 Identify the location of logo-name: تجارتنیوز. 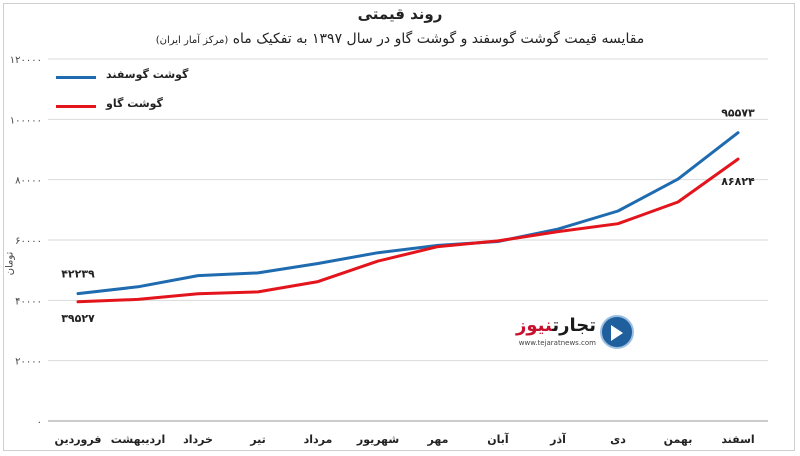
(556, 325).